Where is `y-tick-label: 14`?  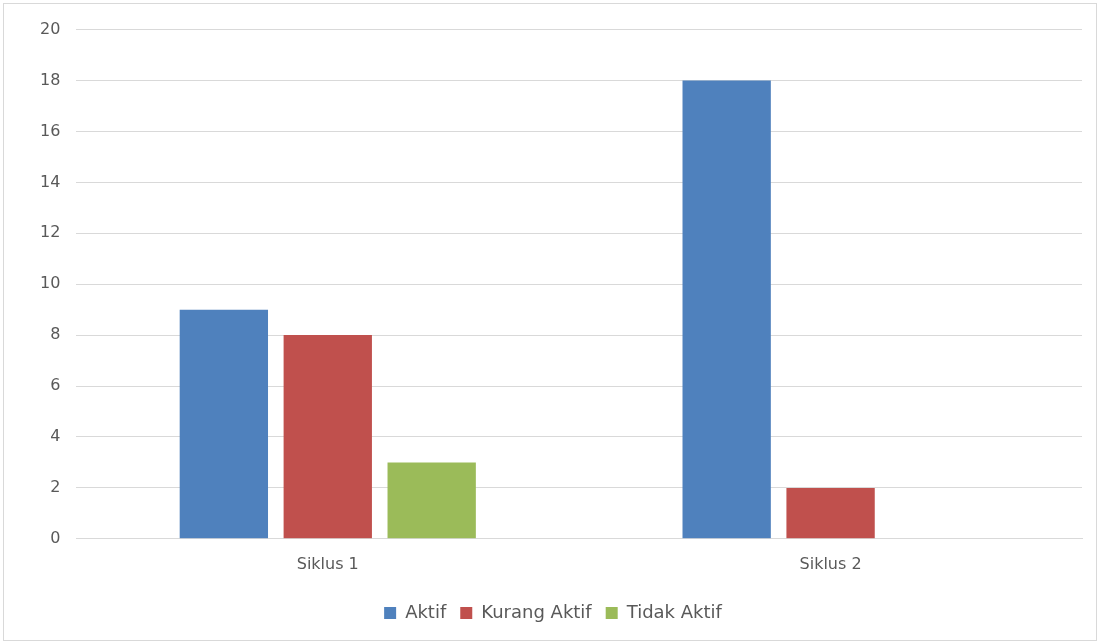 y-tick-label: 14 is located at coordinates (50, 181).